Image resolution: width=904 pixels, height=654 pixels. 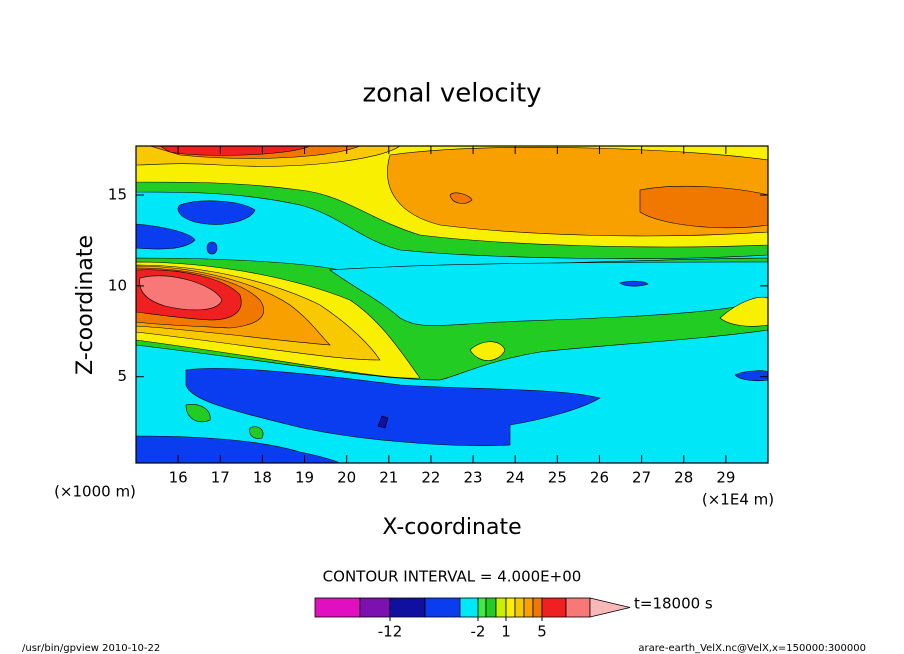 I want to click on x-tick-label: 25, so click(x=557, y=478).